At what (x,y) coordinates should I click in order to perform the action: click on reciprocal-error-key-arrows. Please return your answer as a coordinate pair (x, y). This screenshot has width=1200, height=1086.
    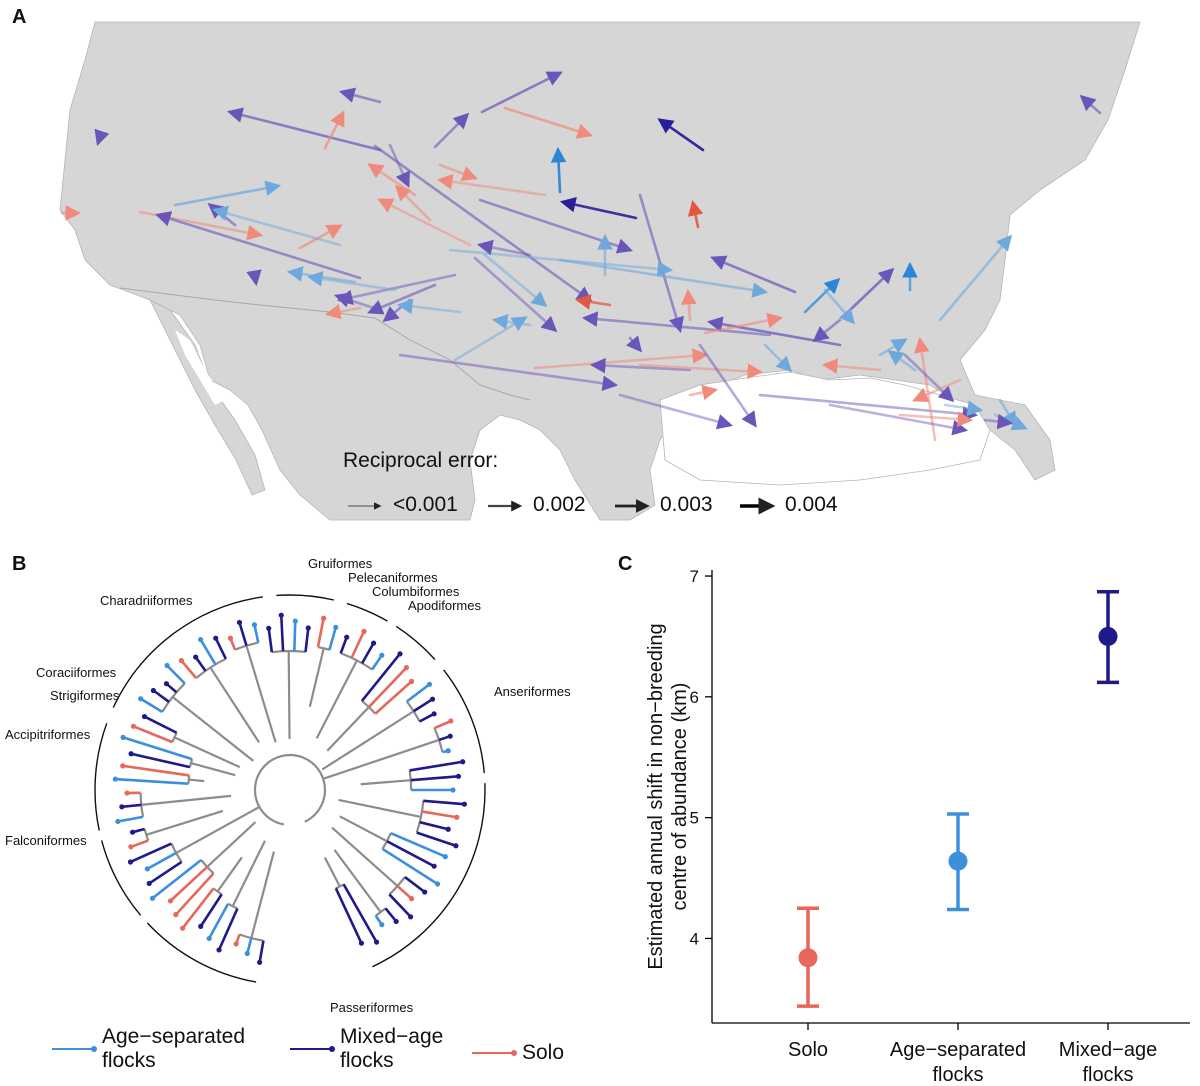
    Looking at the image, I should click on (562, 506).